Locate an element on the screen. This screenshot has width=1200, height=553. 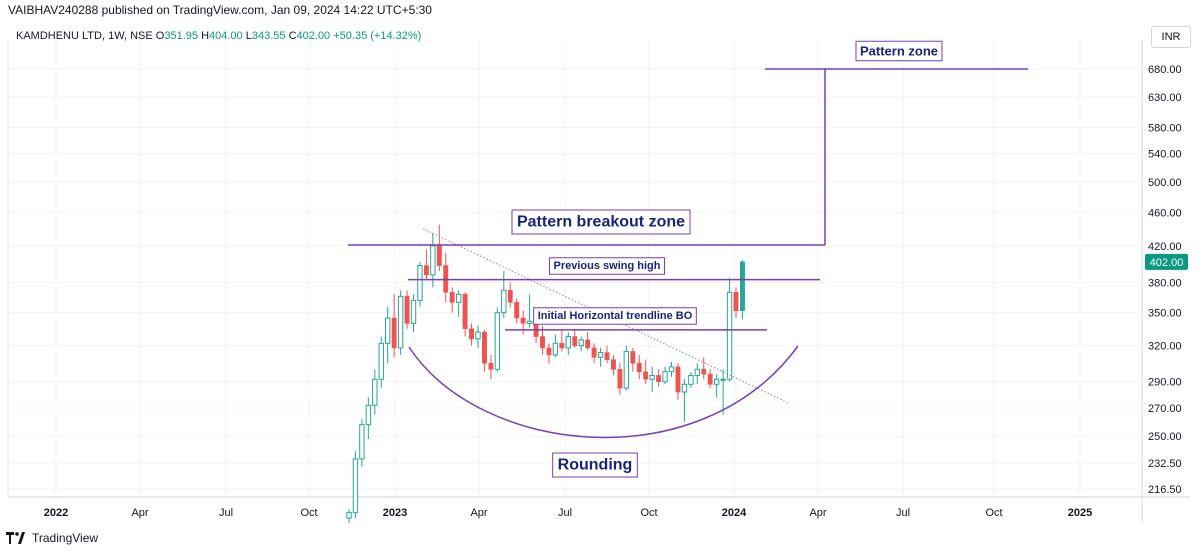
rounding-label-text: Rounding is located at coordinates (595, 465).